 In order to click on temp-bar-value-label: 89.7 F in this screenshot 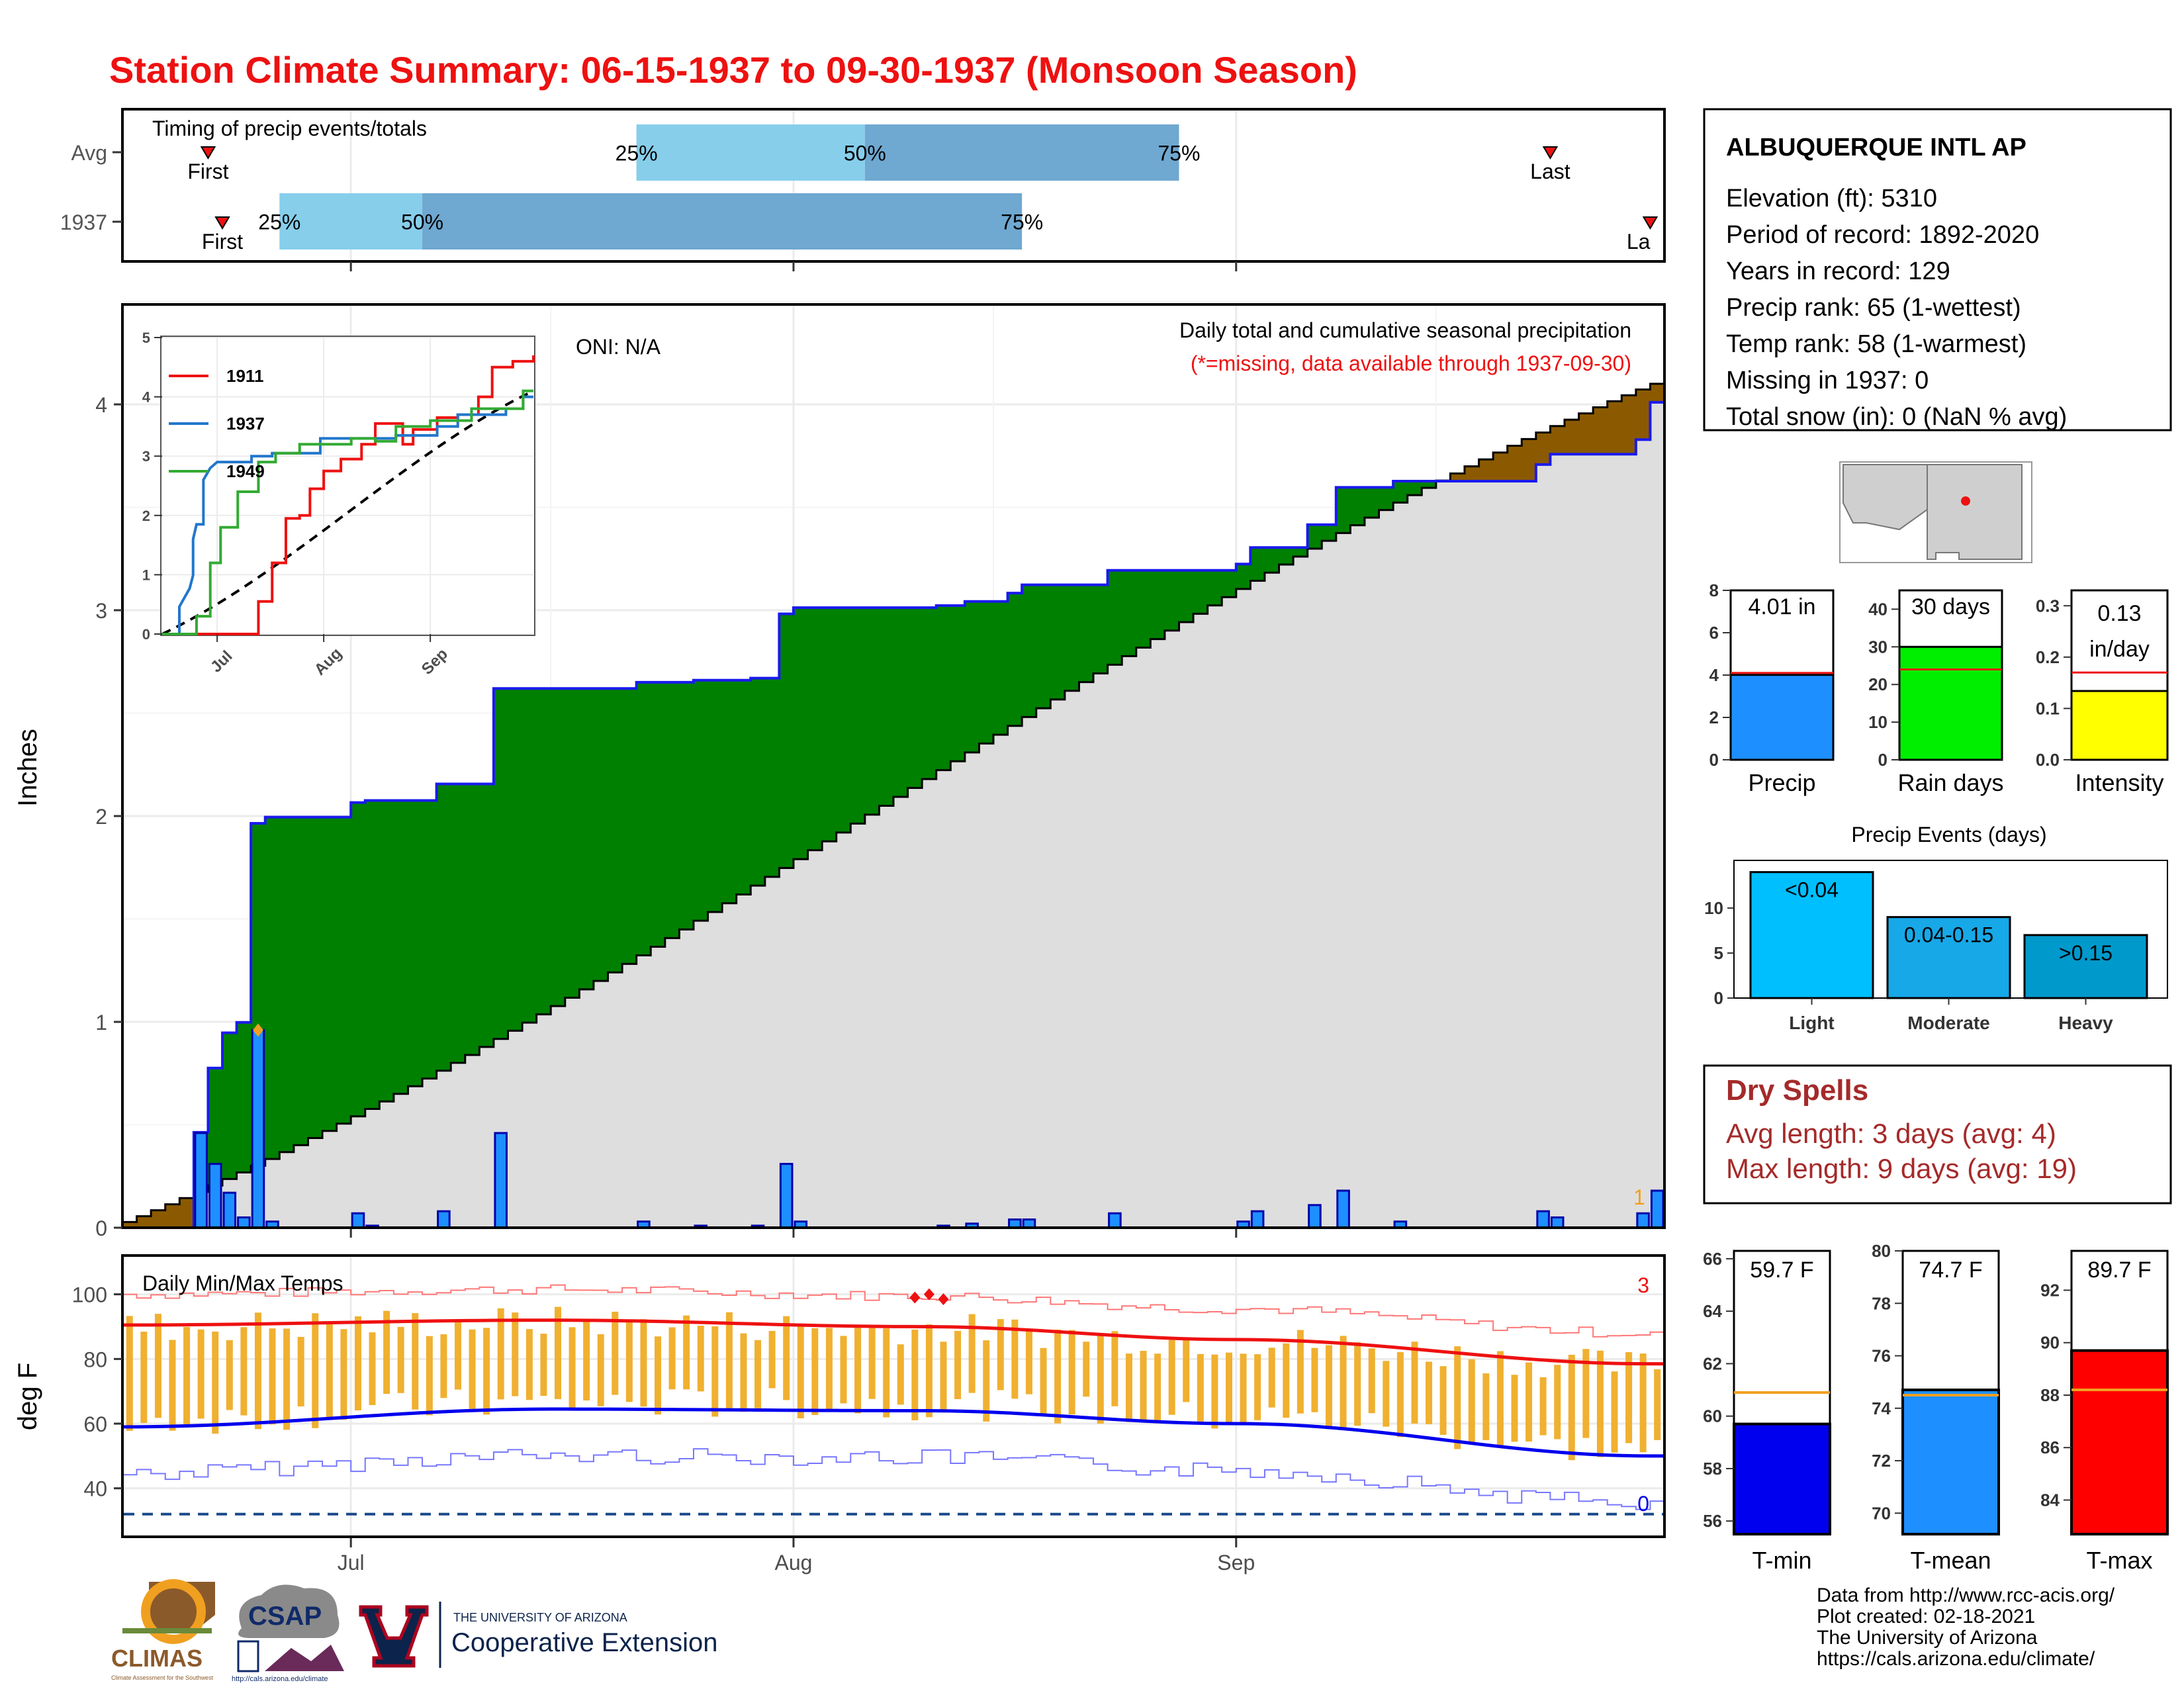, I will do `click(2119, 1270)`.